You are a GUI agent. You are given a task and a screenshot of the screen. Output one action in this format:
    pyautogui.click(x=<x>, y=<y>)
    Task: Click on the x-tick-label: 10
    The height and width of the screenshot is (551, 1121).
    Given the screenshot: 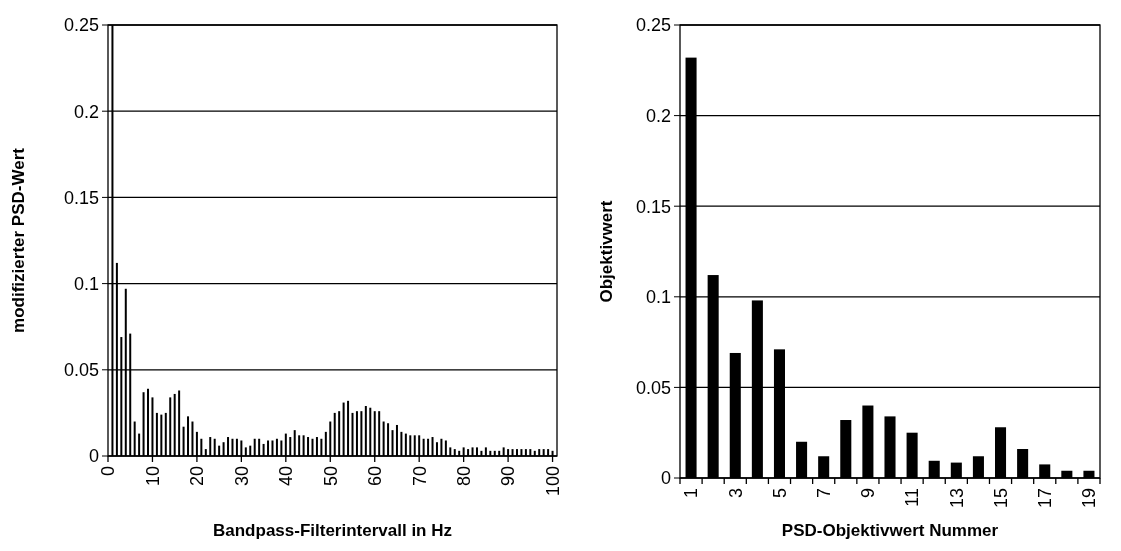 What is the action you would take?
    pyautogui.click(x=152, y=476)
    